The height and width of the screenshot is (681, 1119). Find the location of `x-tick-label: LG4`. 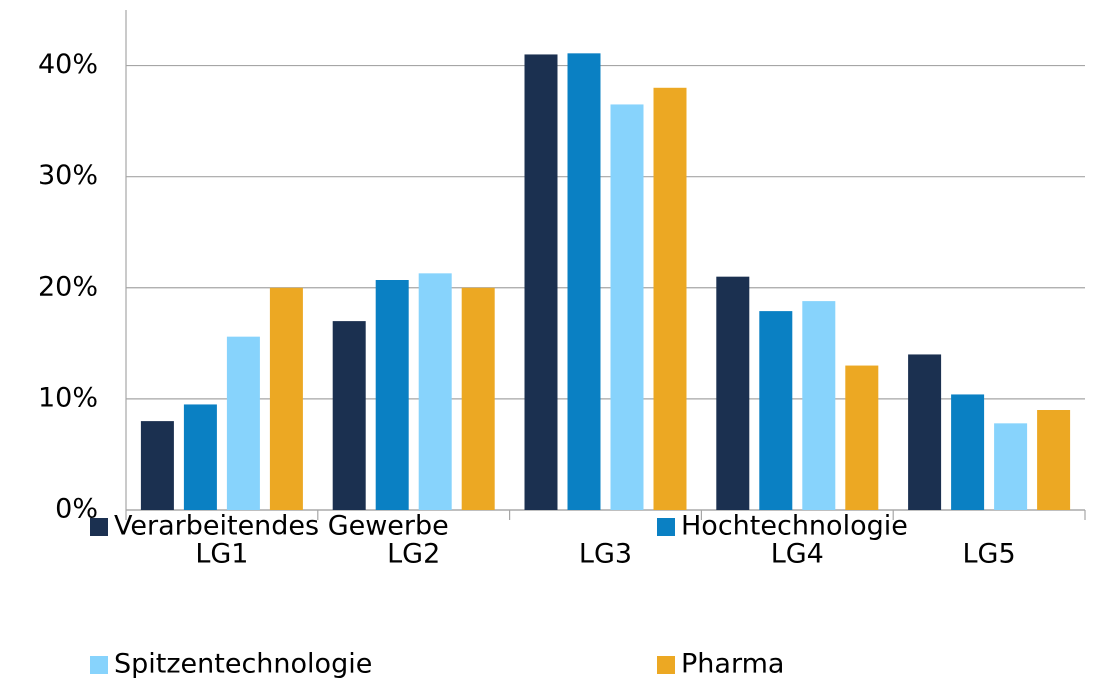

x-tick-label: LG4 is located at coordinates (797, 554).